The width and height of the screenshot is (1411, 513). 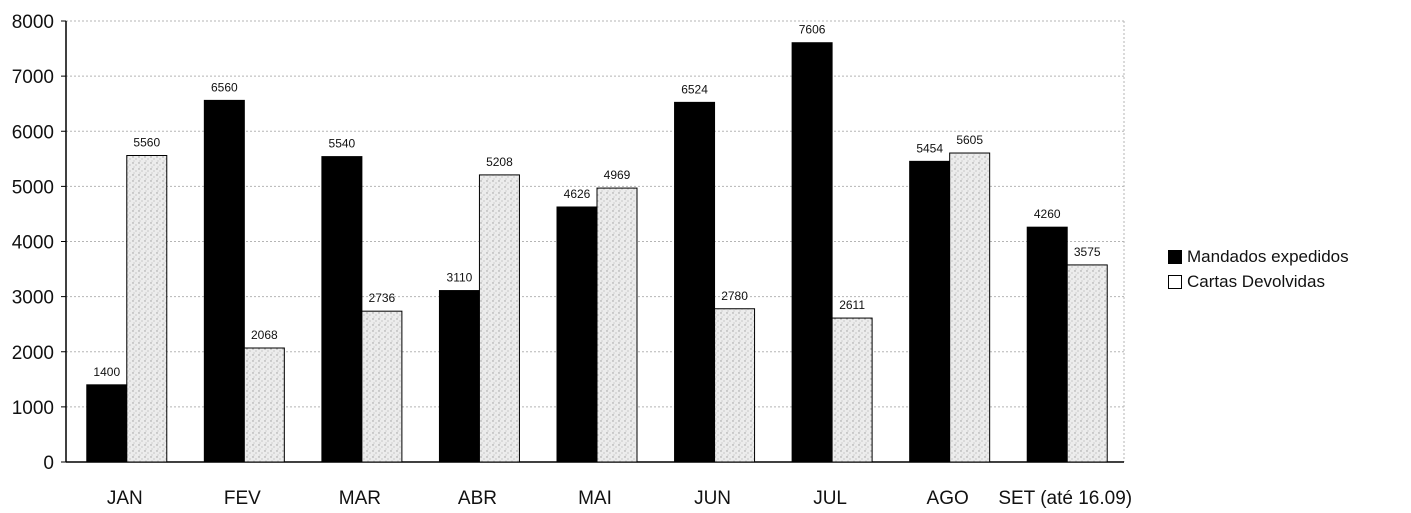 What do you see at coordinates (33, 132) in the screenshot?
I see `y-tick-label: 6000` at bounding box center [33, 132].